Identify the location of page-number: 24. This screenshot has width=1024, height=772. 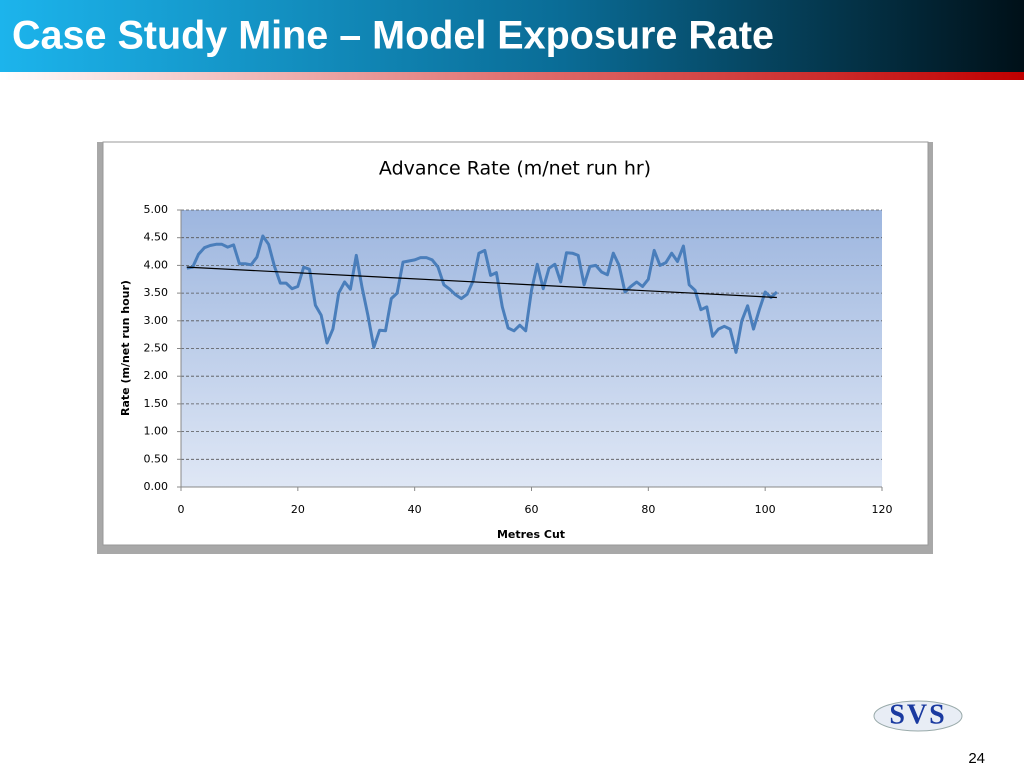
(976, 758).